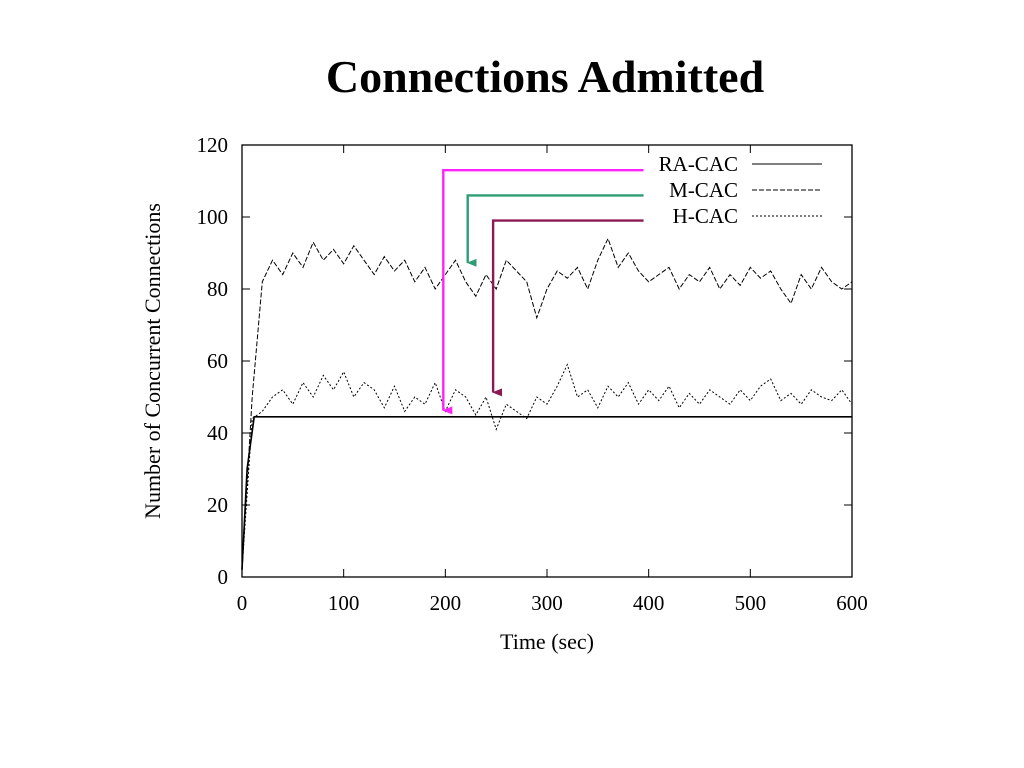 The height and width of the screenshot is (768, 1024). Describe the element at coordinates (852, 603) in the screenshot. I see `x-tick-label: 600` at that location.